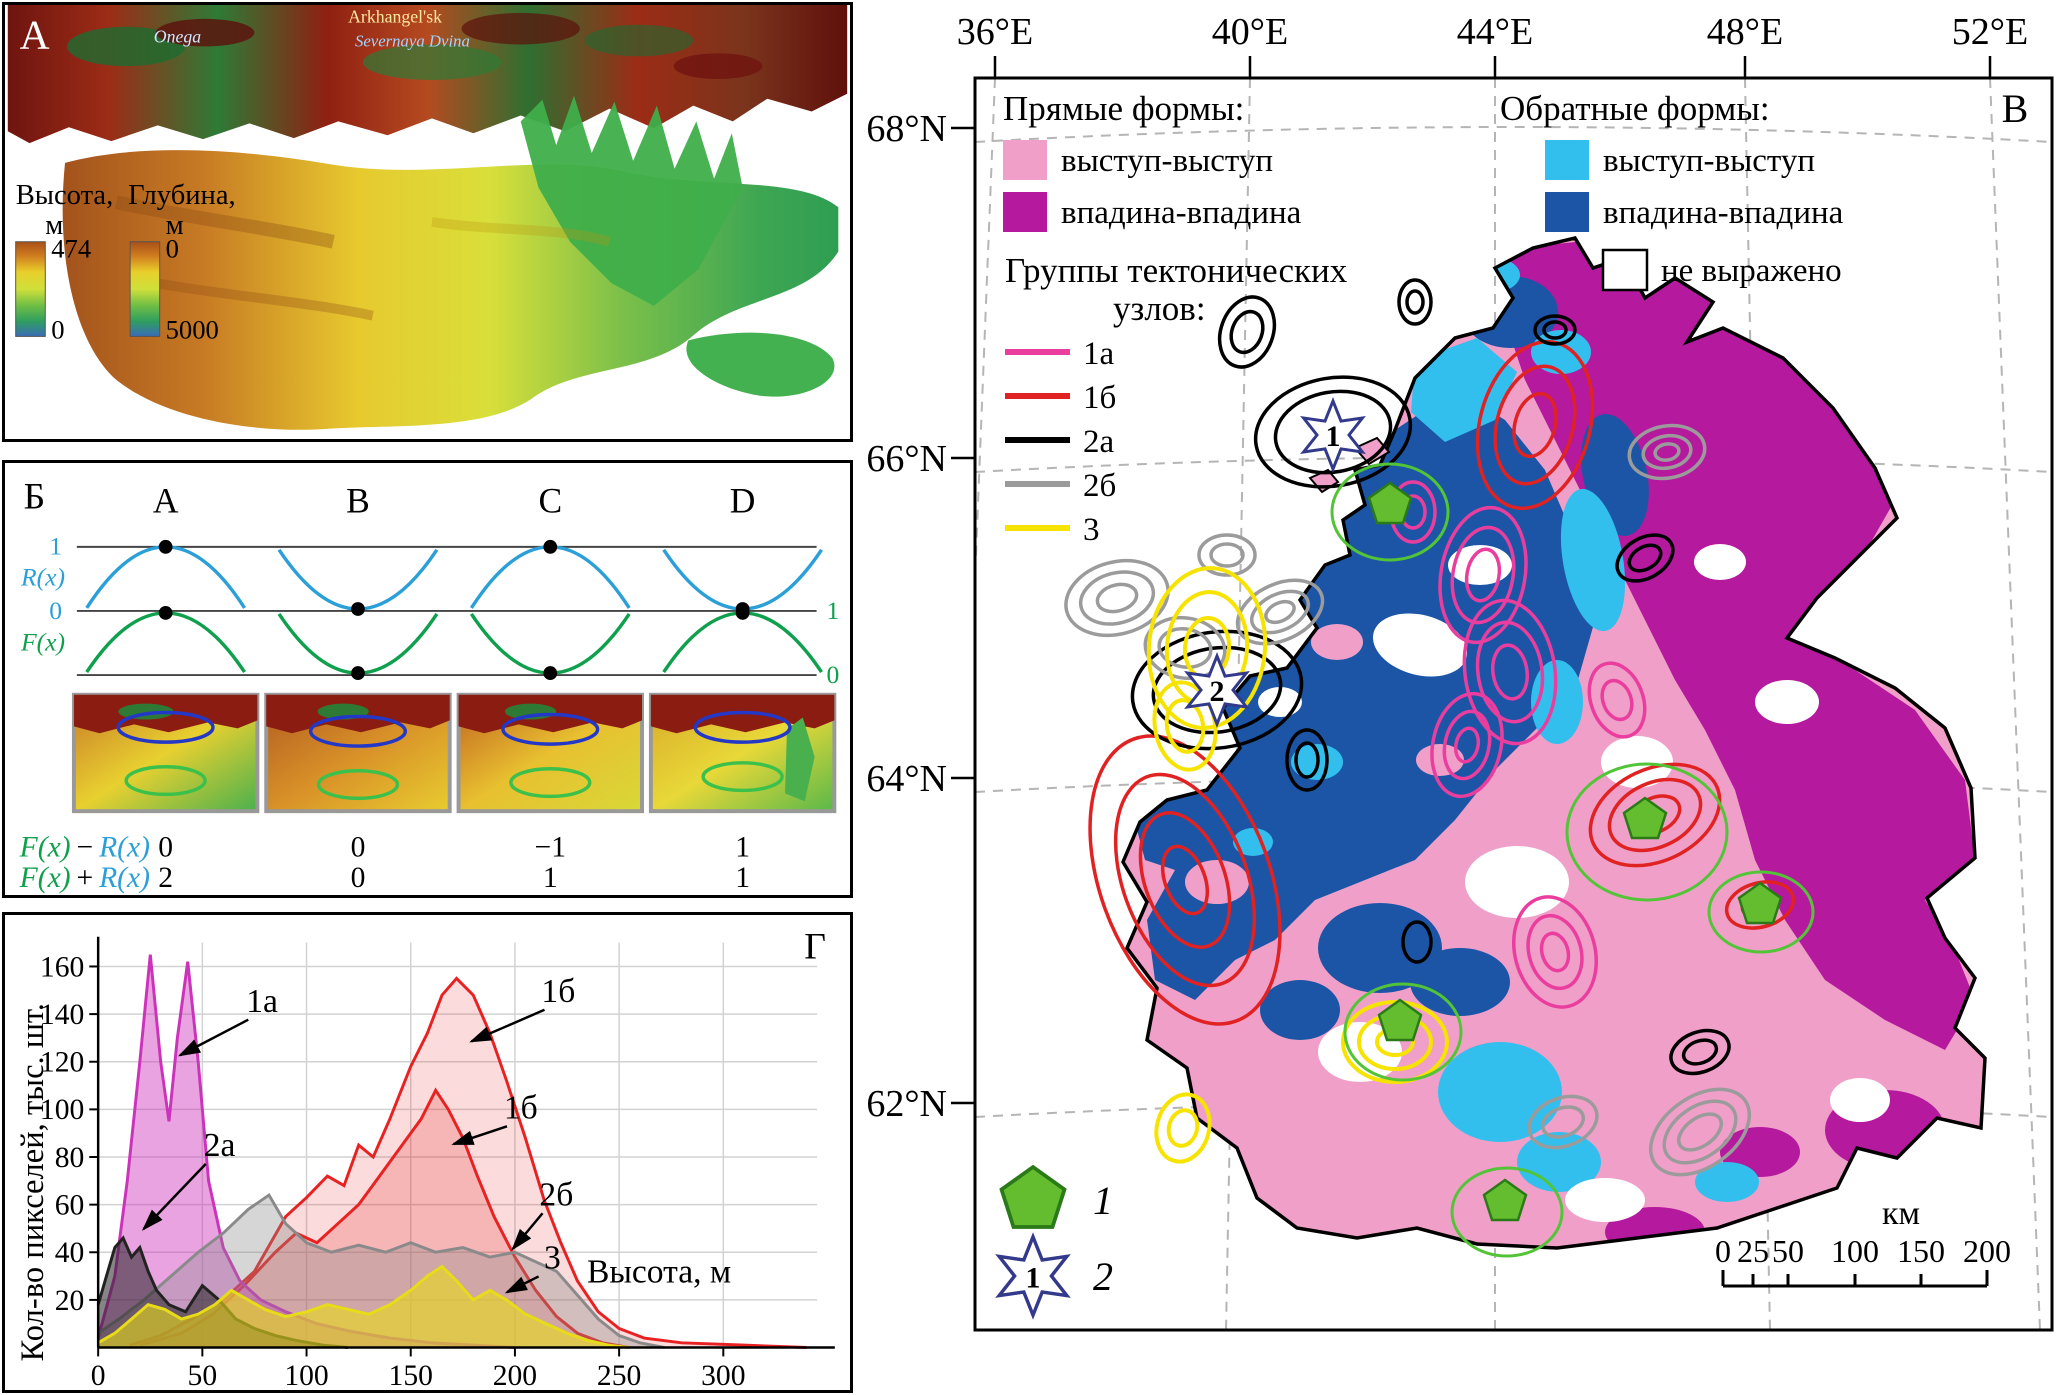  Describe the element at coordinates (550, 848) in the screenshot. I see `diff-value-c: −1` at that location.